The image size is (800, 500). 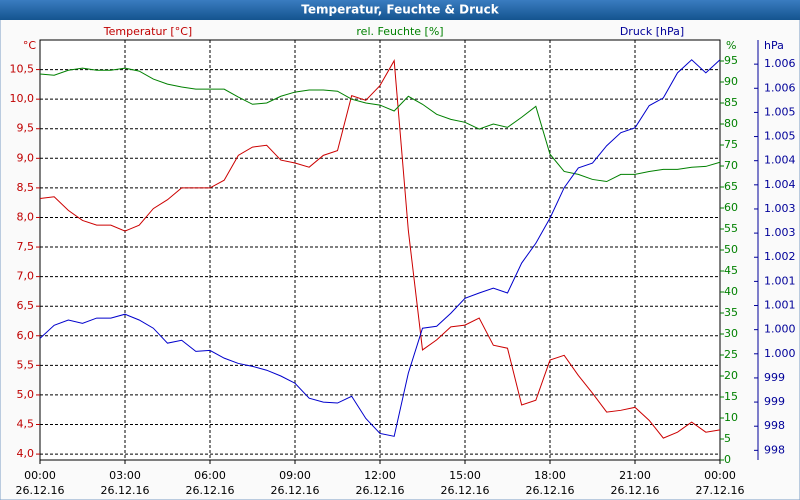 I want to click on y-tick-label: 7,5, so click(x=26, y=246).